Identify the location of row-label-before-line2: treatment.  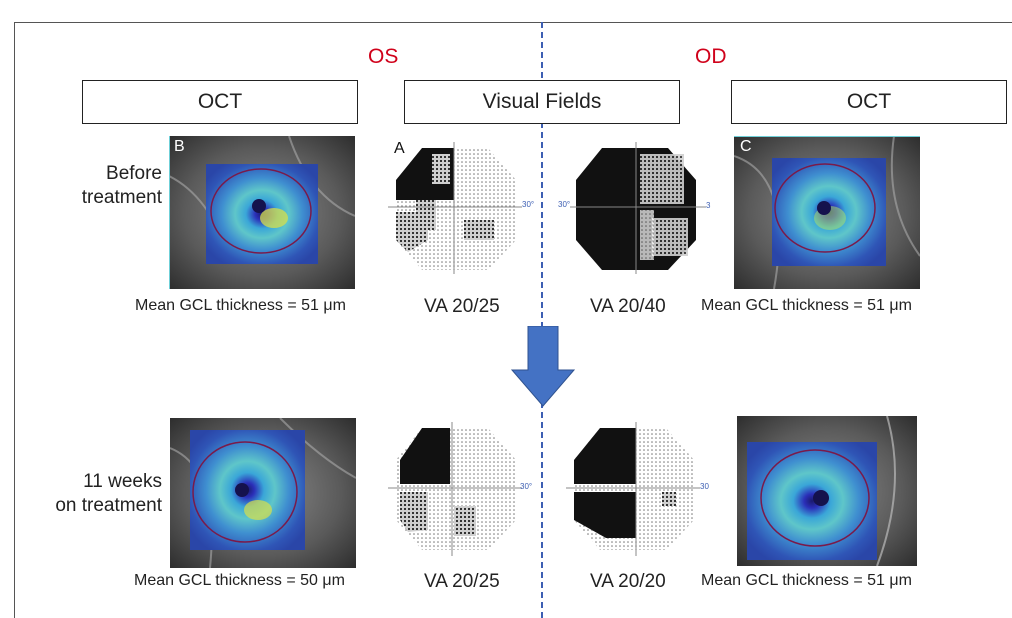
(121, 197).